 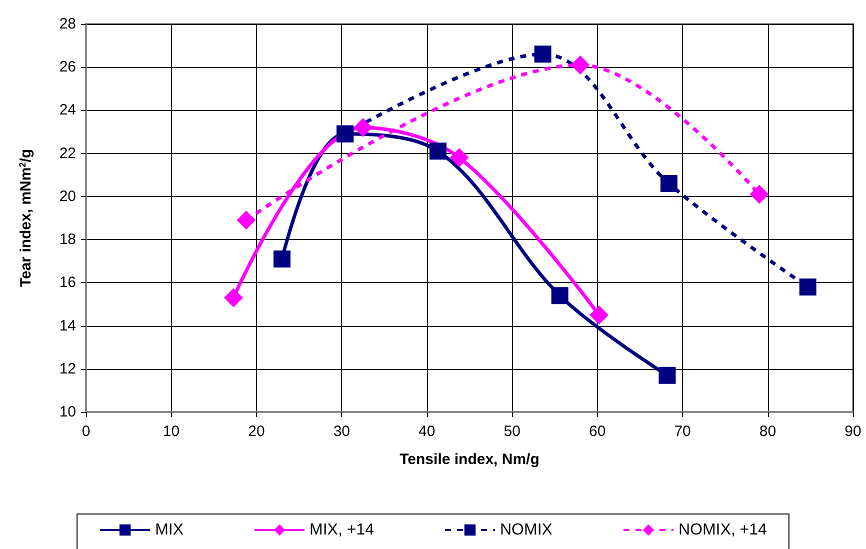 What do you see at coordinates (67, 412) in the screenshot?
I see `y-tick-label: 10` at bounding box center [67, 412].